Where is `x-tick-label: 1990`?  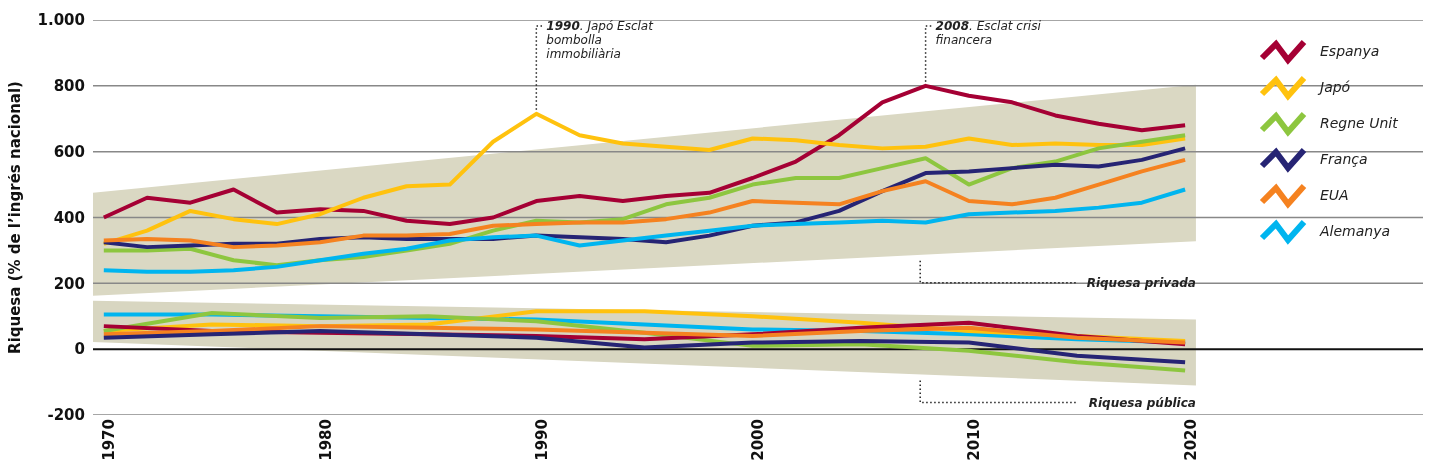
x-tick-label: 1990 is located at coordinates (541, 440).